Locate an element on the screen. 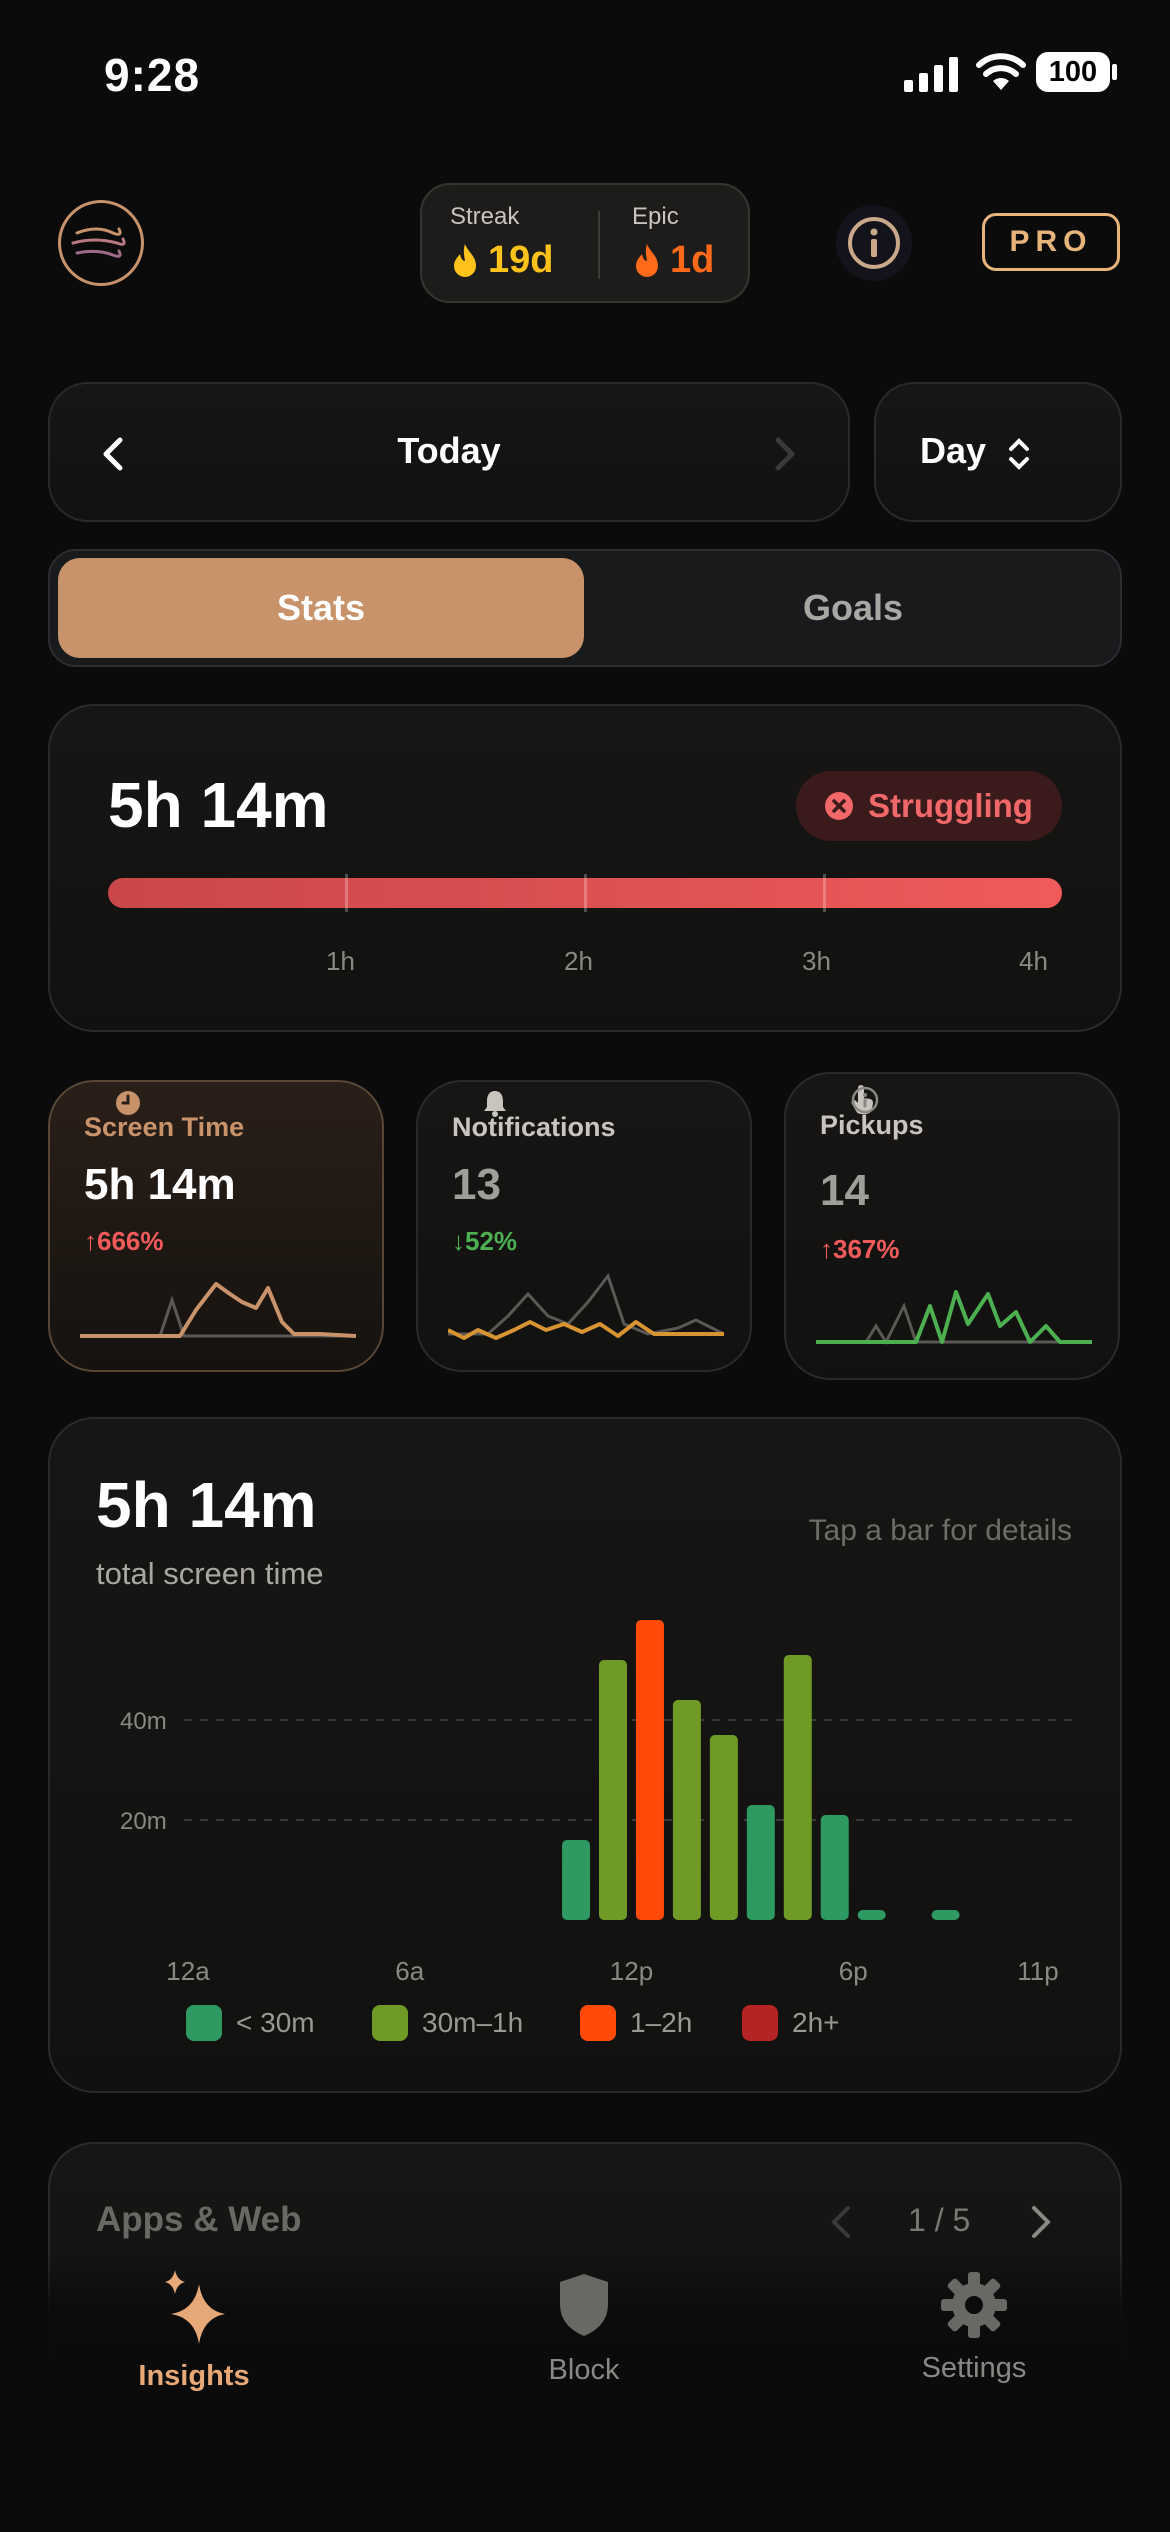 The height and width of the screenshot is (2532, 1170). apps-page-indicator: 1 / 5 is located at coordinates (939, 2220).